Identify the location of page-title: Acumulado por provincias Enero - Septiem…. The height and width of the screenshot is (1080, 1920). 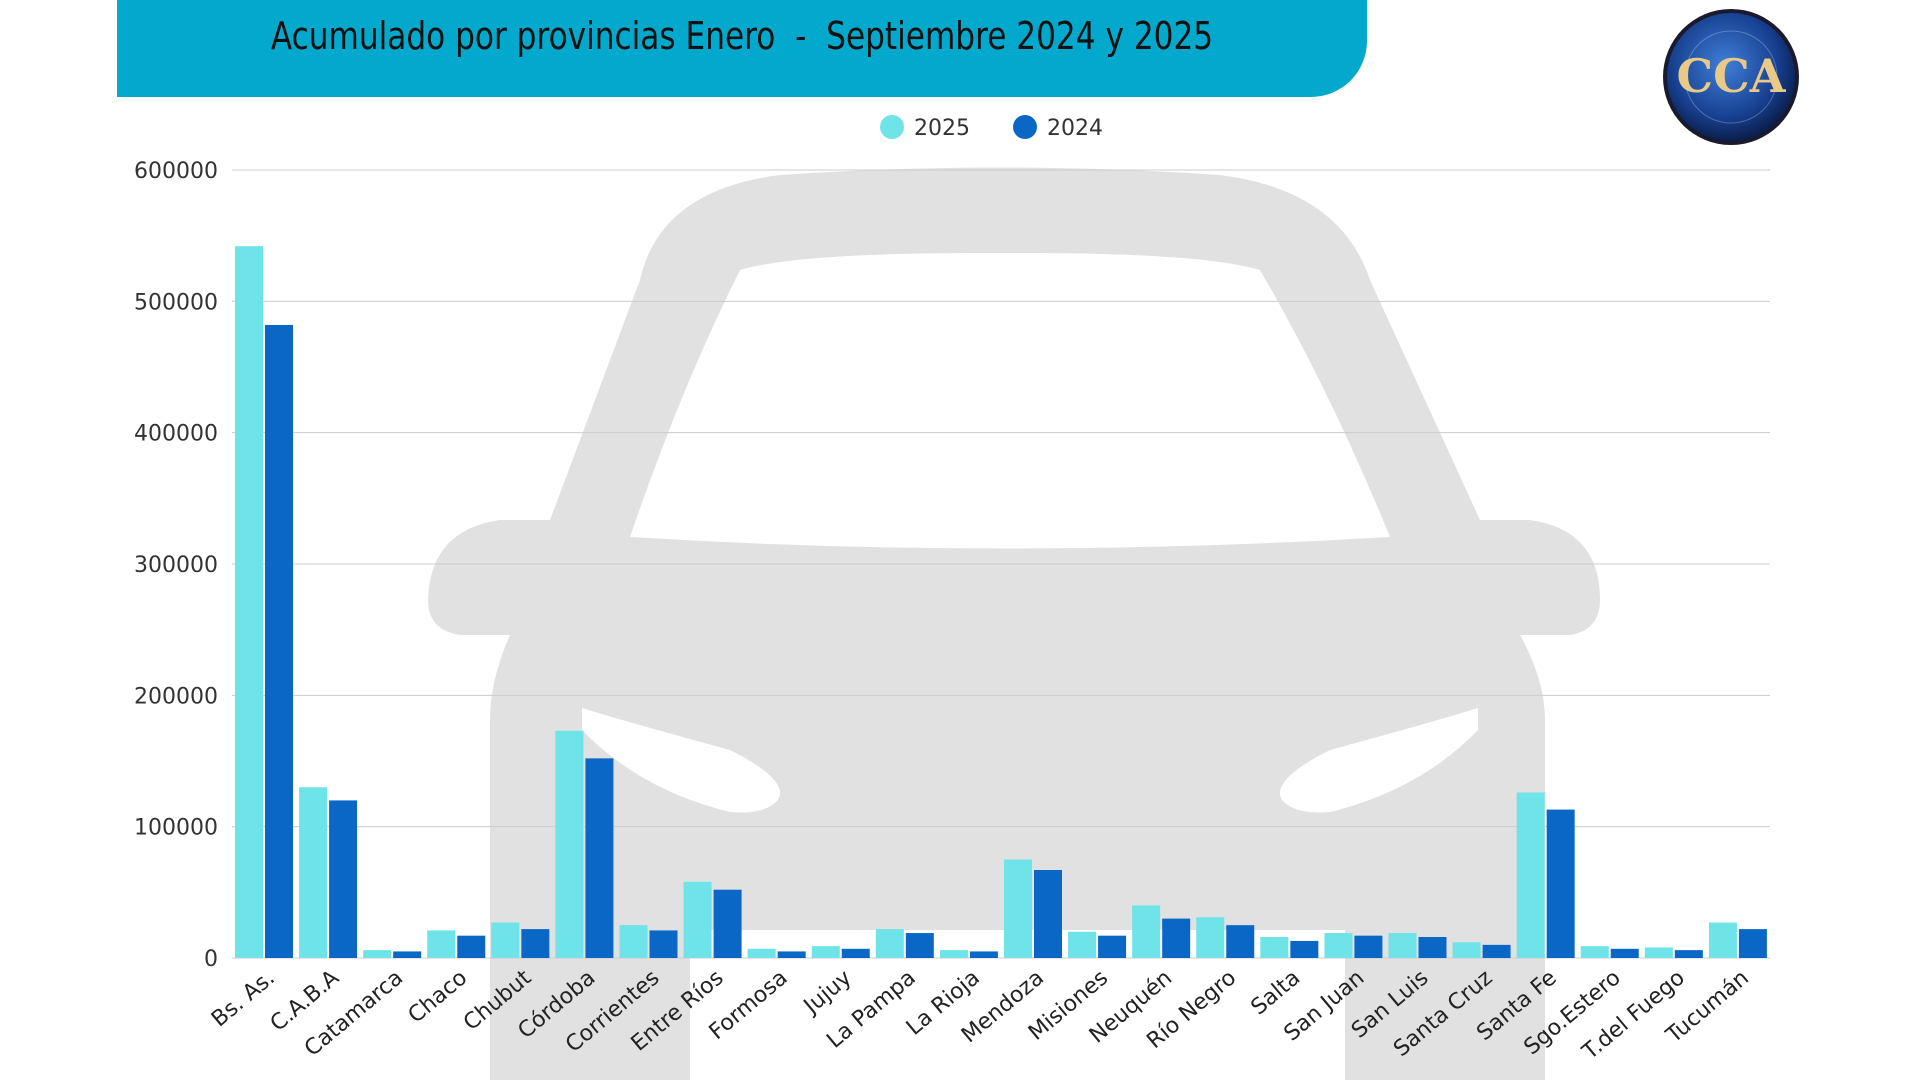
(742, 36).